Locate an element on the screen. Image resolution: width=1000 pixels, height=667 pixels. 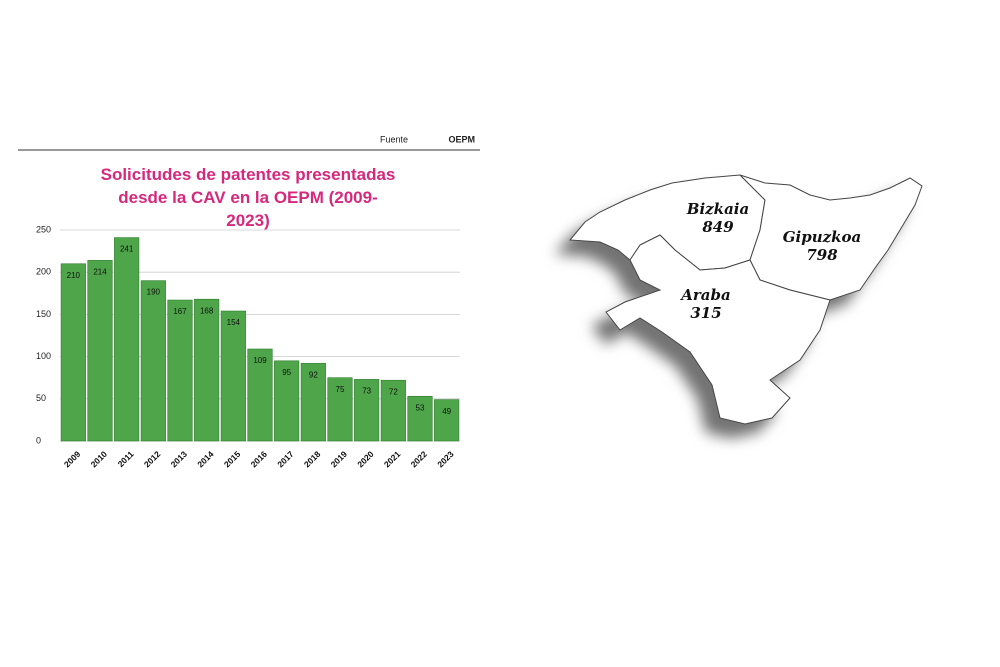
value-label: 72 is located at coordinates (393, 391).